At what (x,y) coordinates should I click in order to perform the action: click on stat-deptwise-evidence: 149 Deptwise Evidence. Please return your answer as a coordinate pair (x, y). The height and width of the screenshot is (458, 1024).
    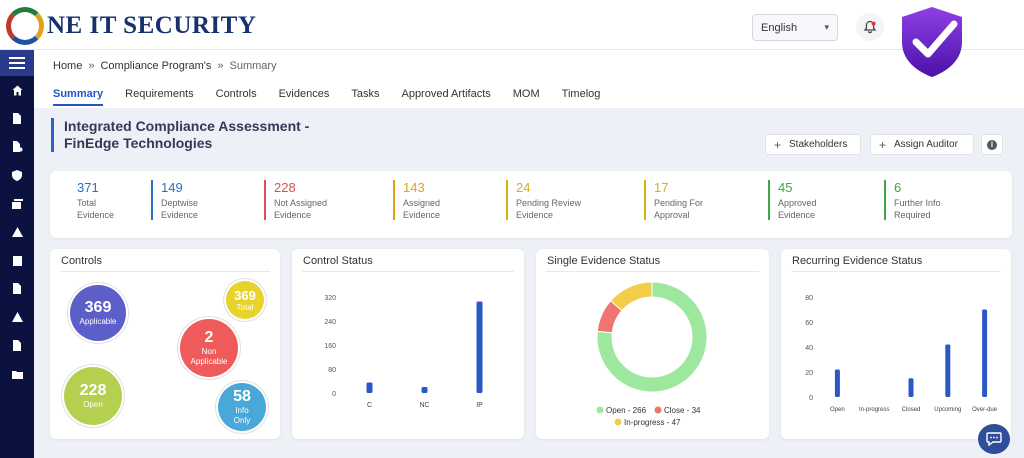
    Looking at the image, I should click on (174, 204).